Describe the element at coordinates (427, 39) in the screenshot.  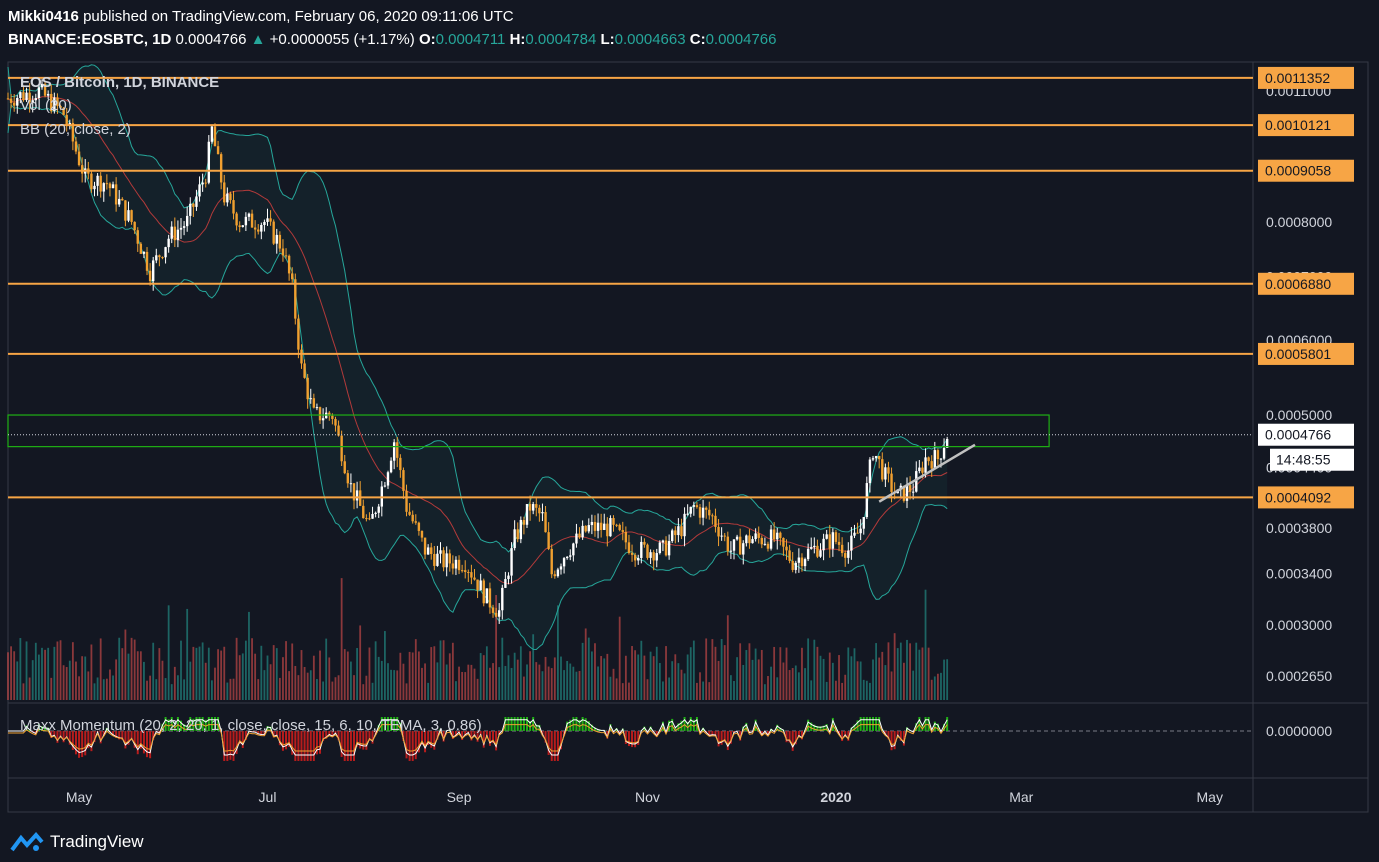
I see `open-label: O:` at that location.